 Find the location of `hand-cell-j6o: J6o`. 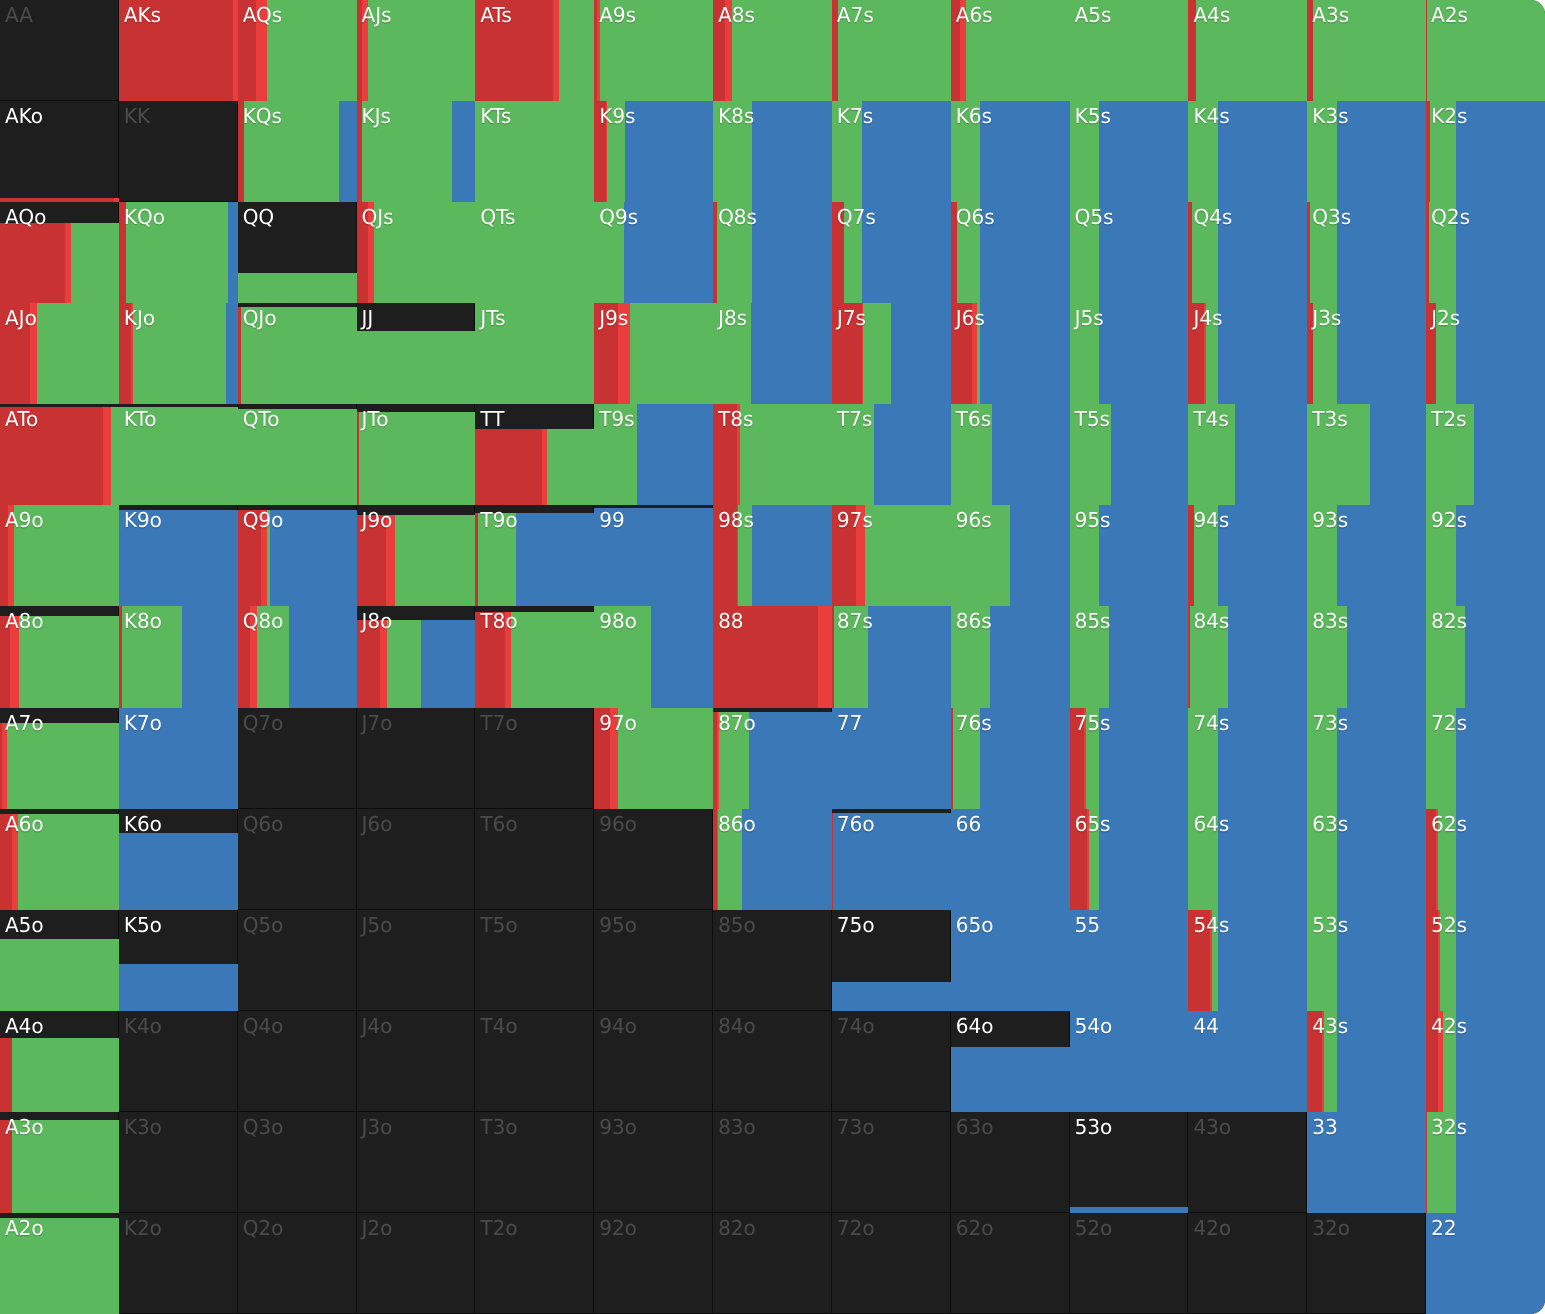

hand-cell-j6o: J6o is located at coordinates (416, 859).